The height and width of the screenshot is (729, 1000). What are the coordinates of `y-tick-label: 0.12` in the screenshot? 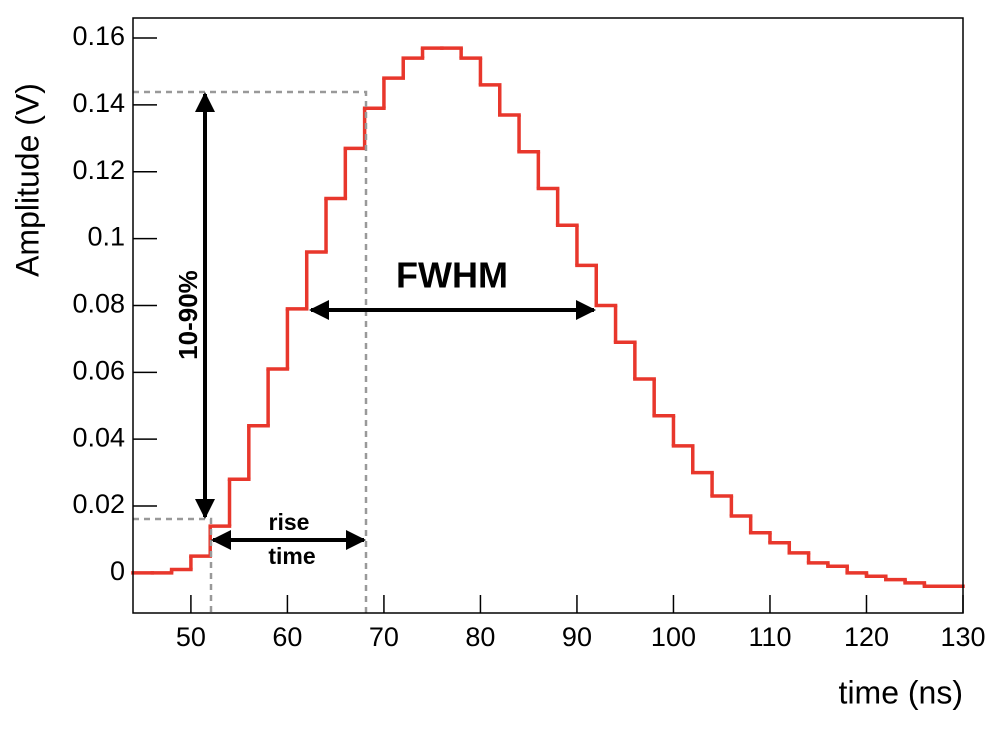 It's located at (98, 170).